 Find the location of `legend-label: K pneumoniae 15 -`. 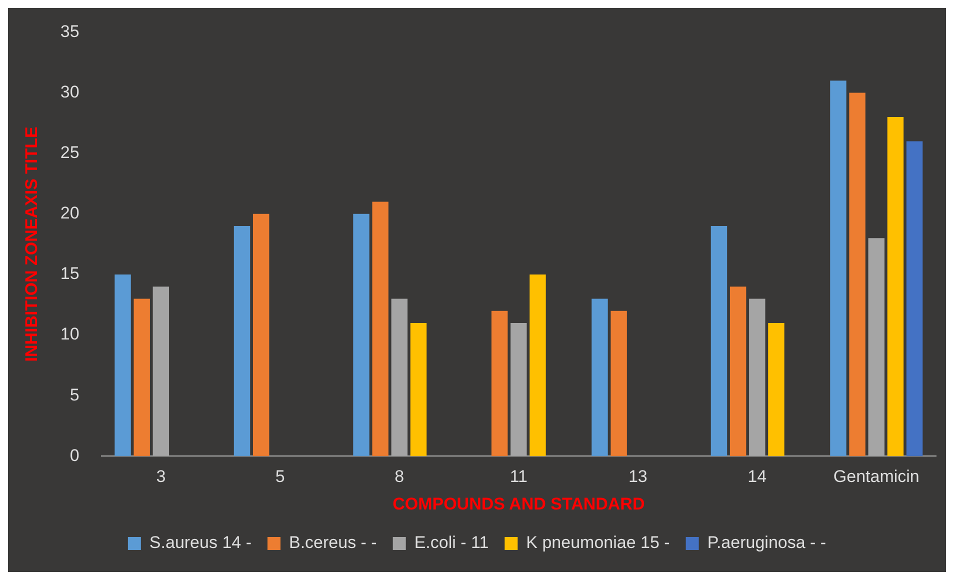

legend-label: K pneumoniae 15 - is located at coordinates (598, 542).